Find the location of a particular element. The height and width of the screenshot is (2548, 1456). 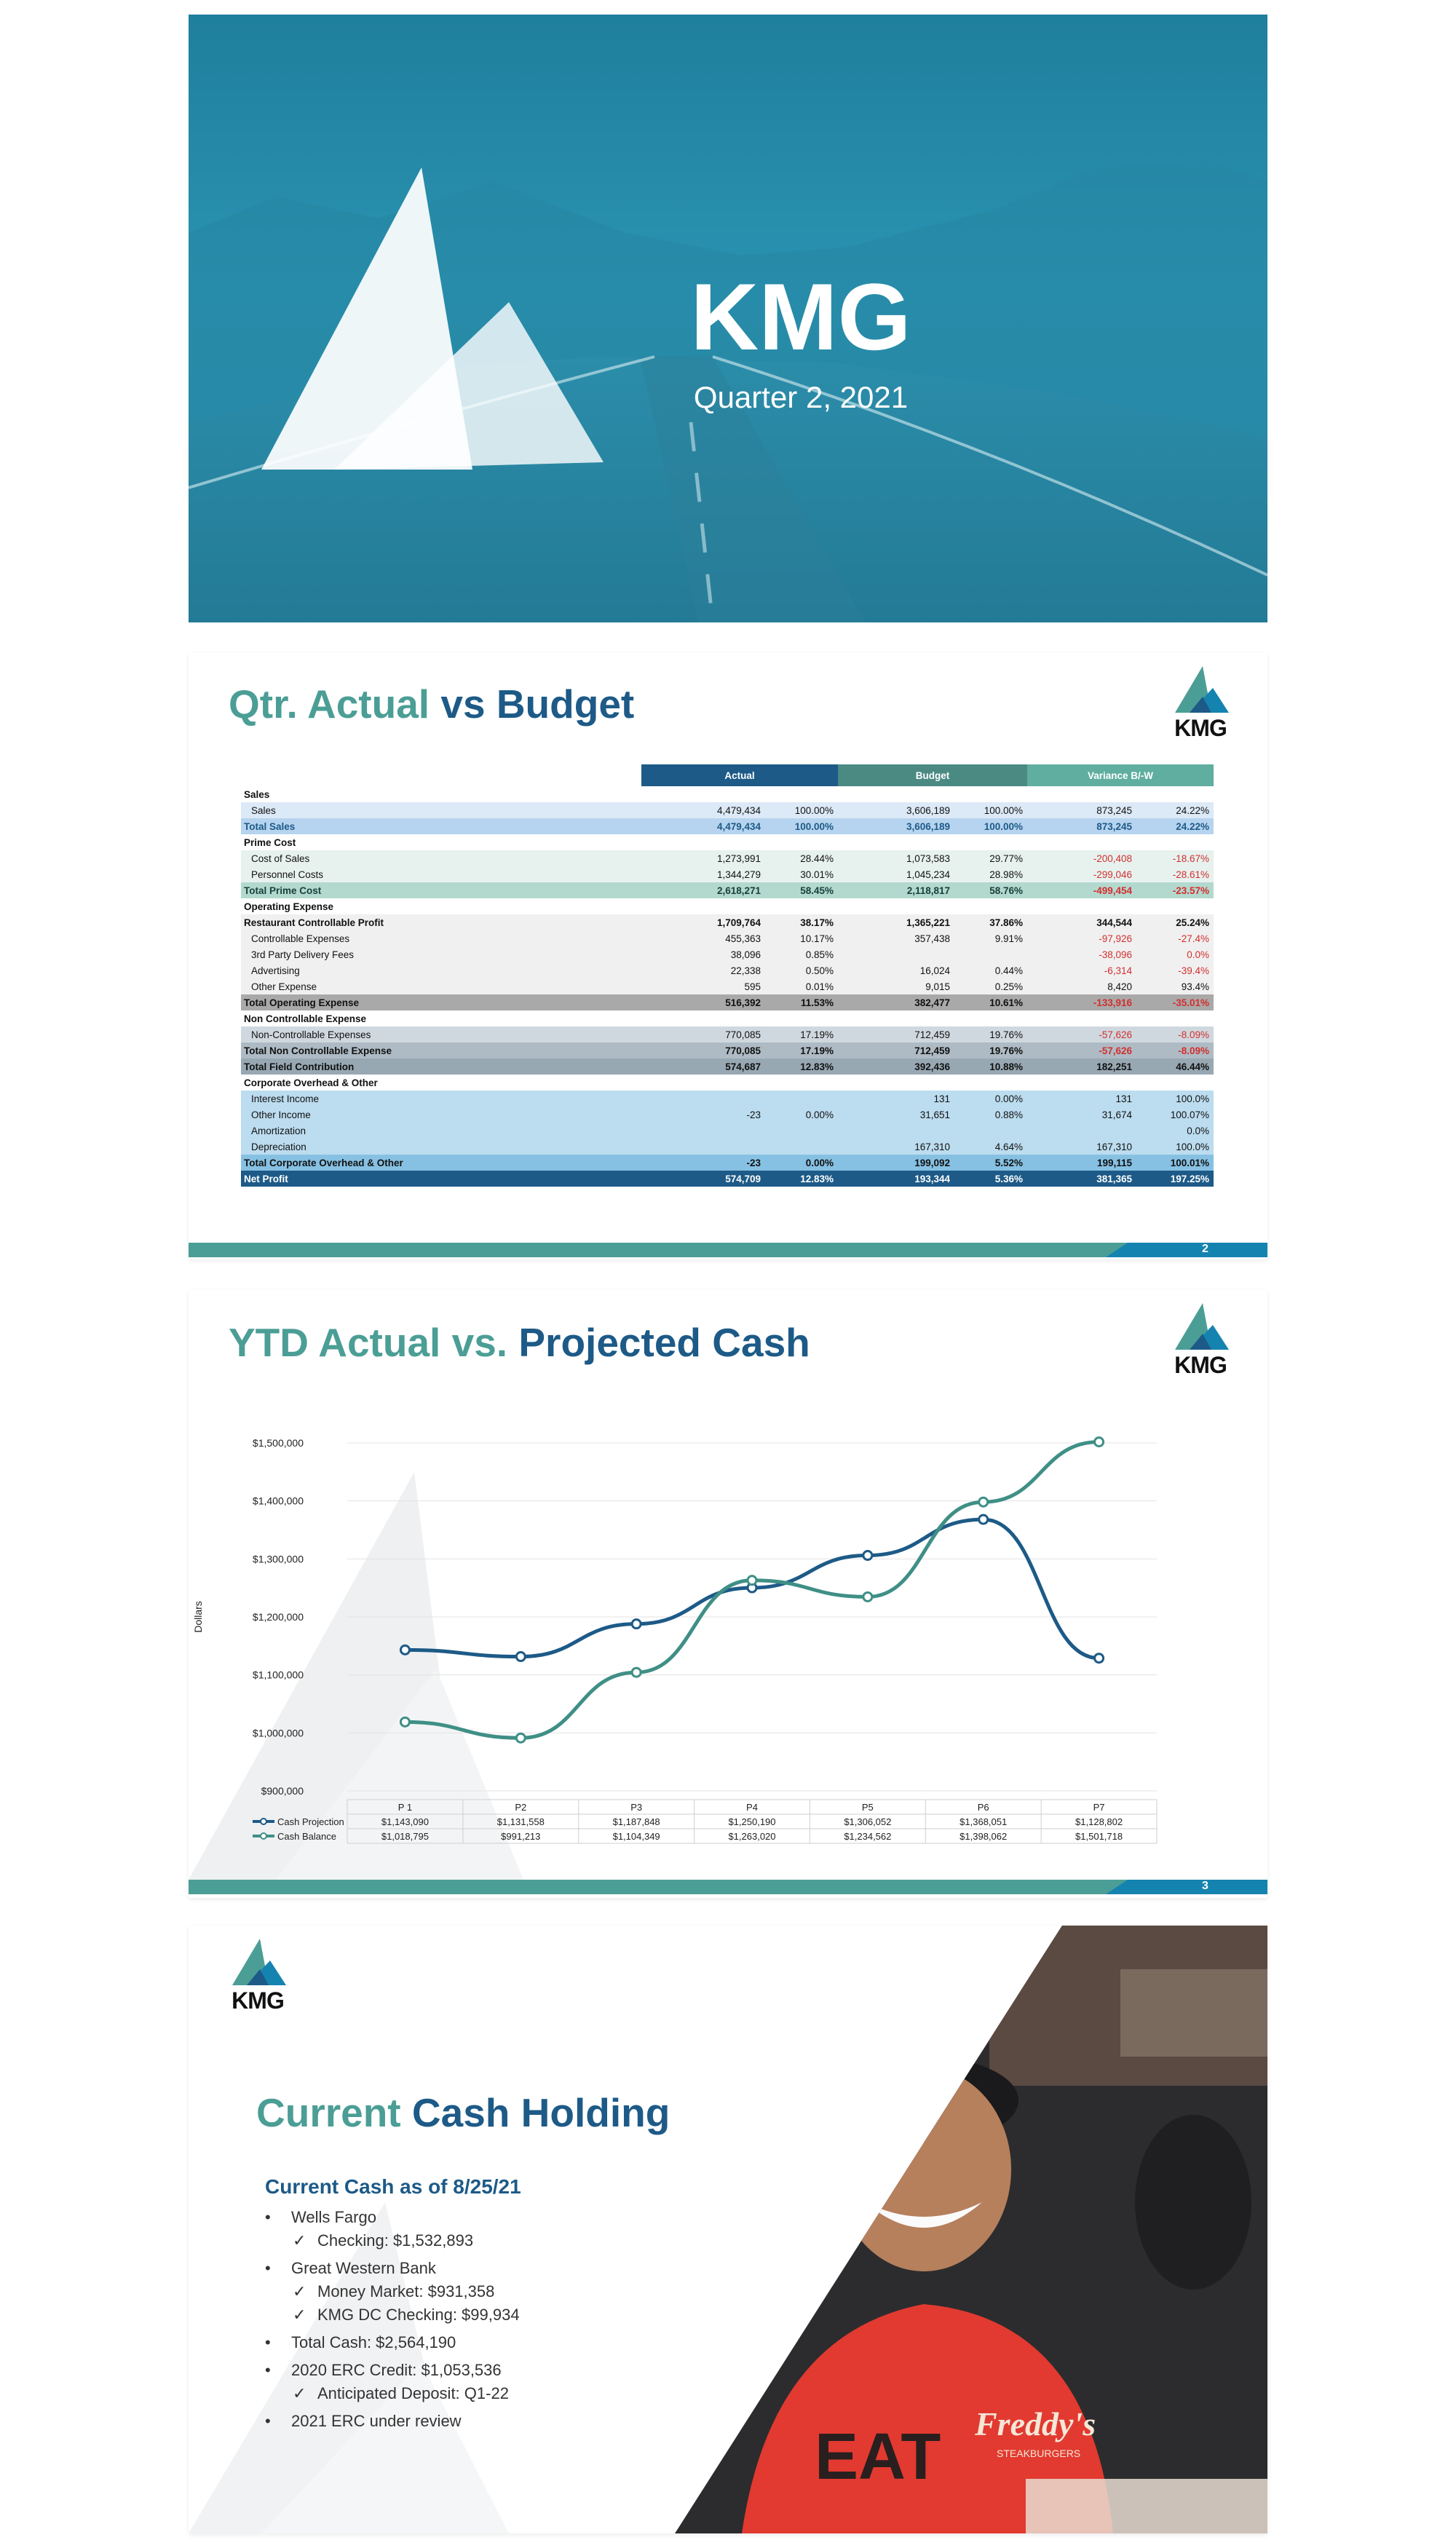

variance-percent: -28.61% is located at coordinates (1191, 874).